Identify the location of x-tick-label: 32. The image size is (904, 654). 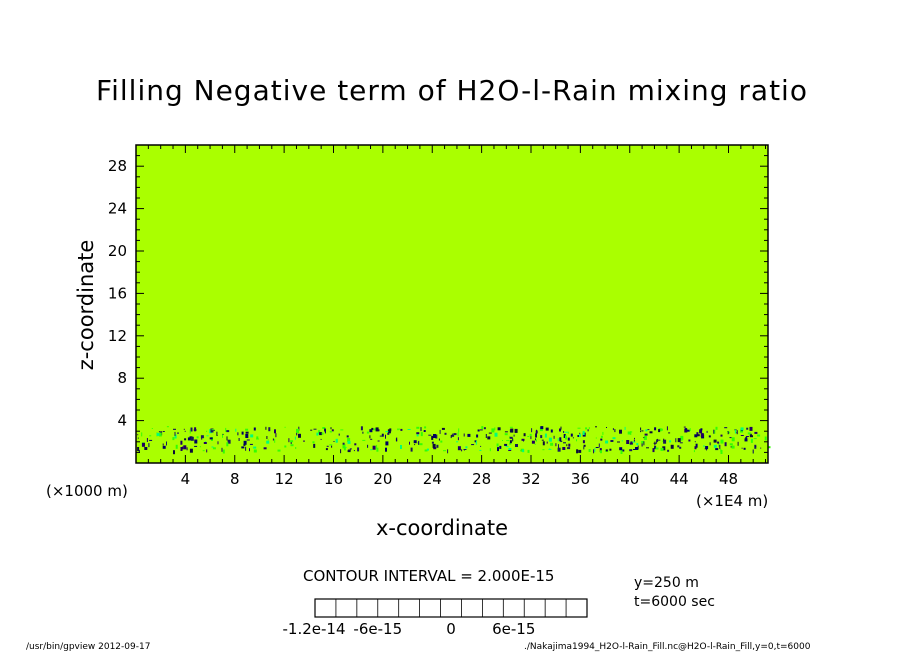
(530, 479).